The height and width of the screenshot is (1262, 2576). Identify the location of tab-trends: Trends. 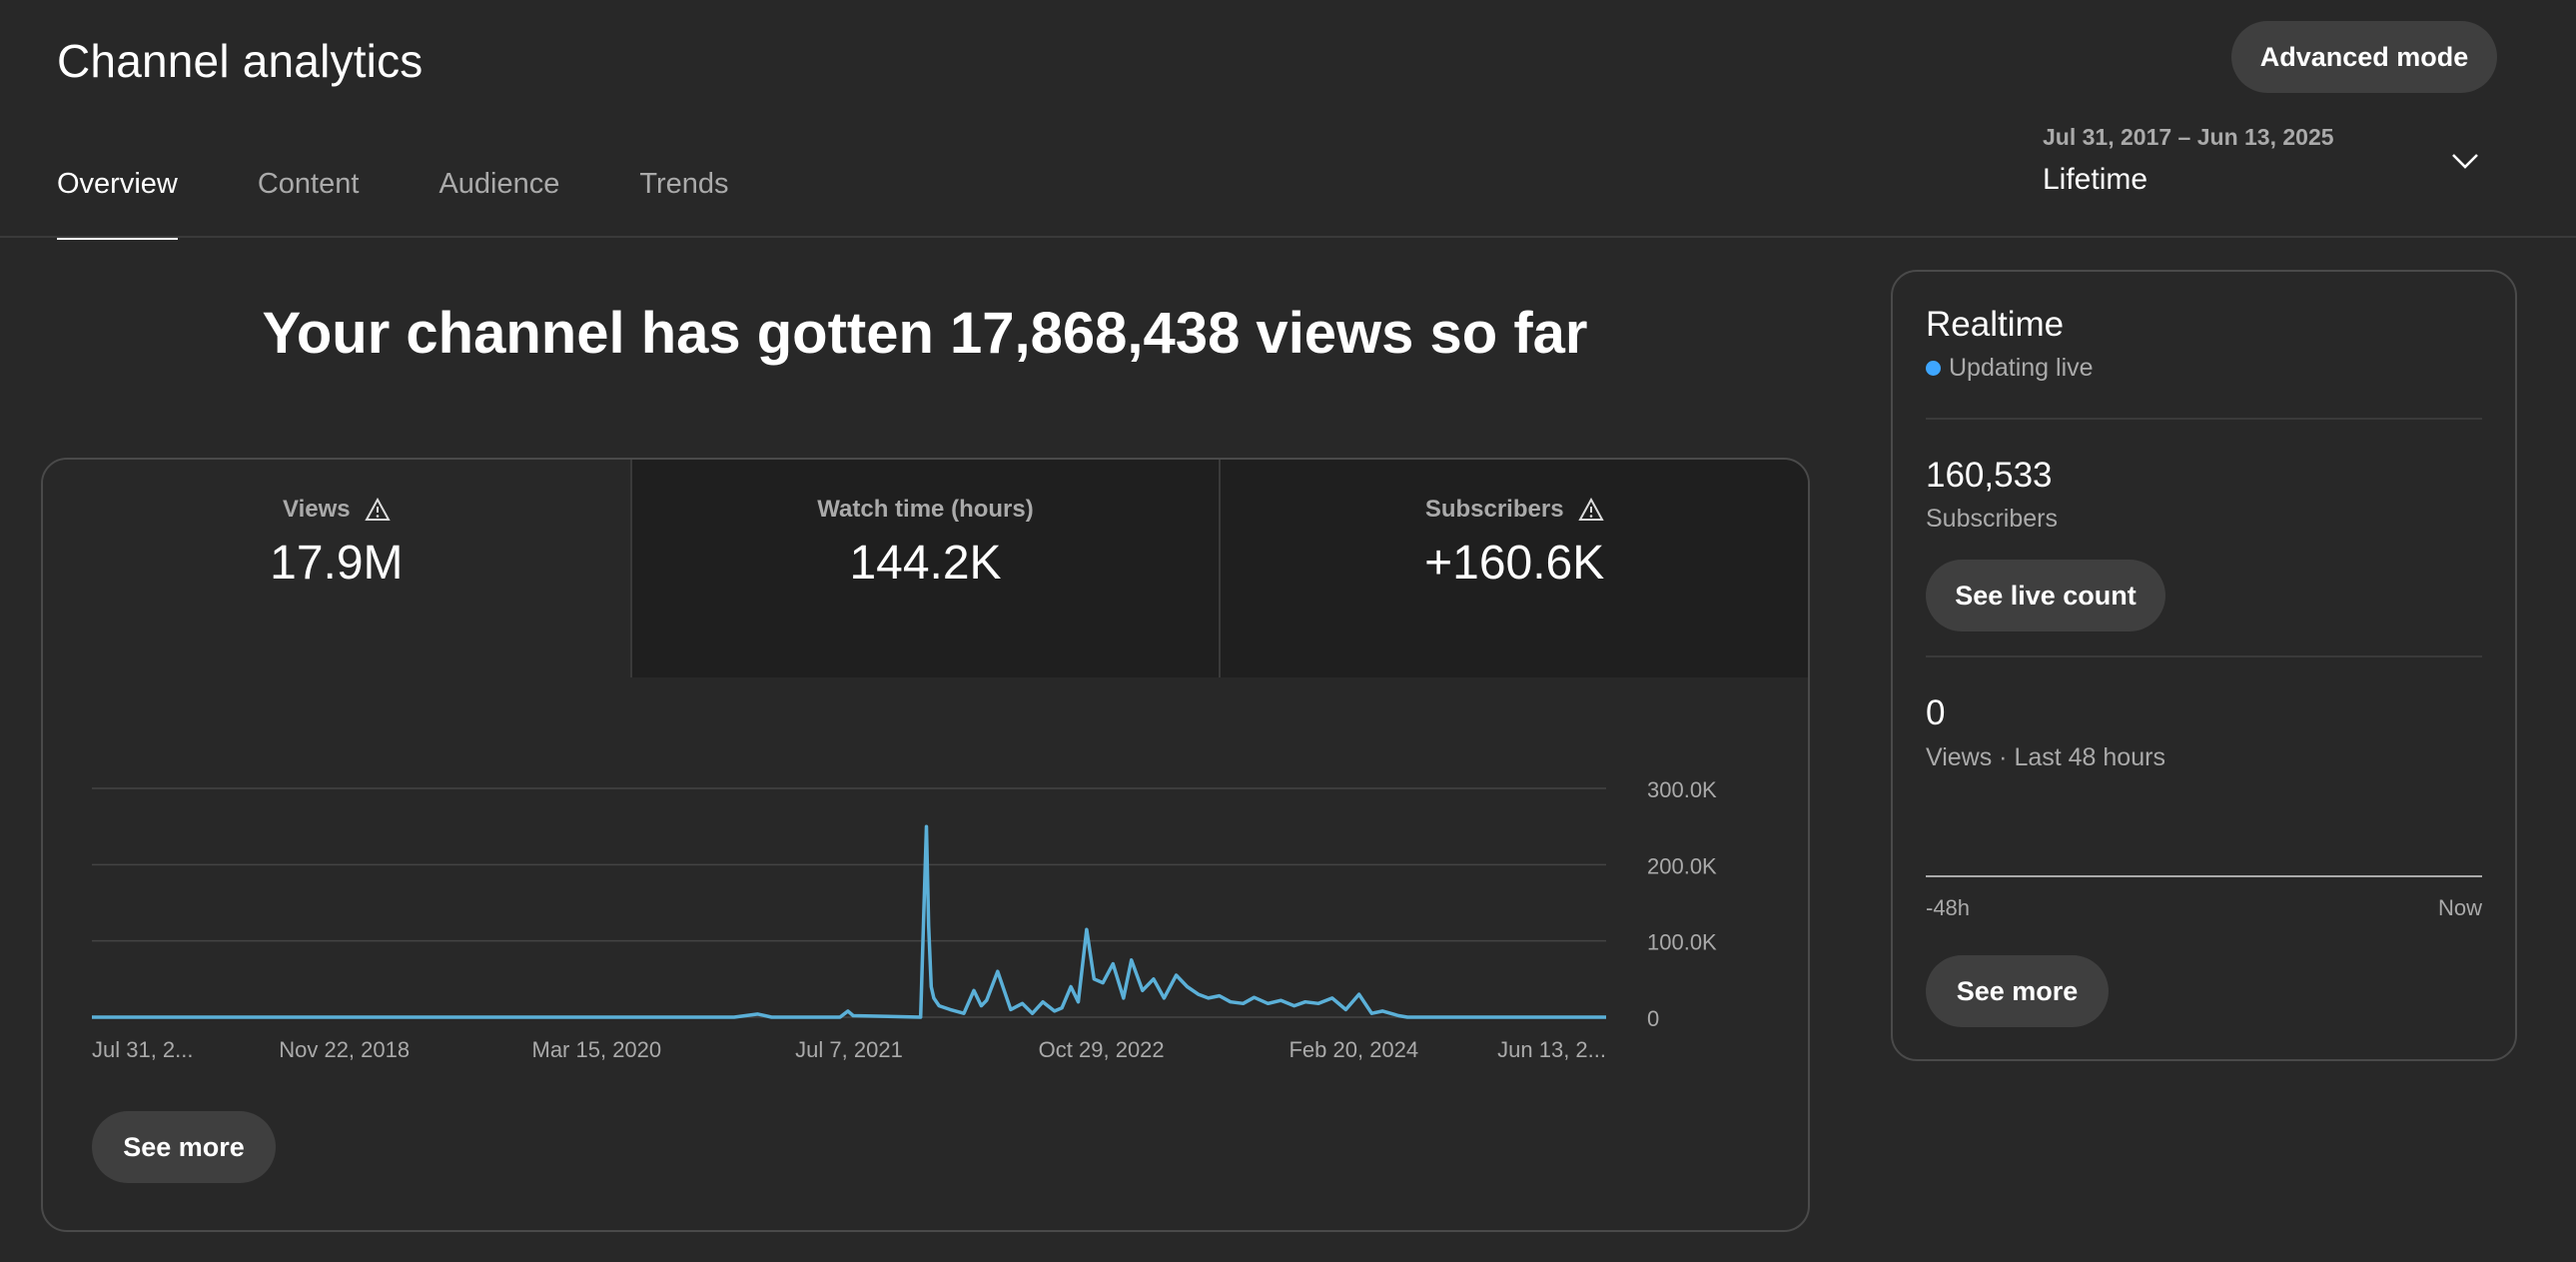
(684, 184).